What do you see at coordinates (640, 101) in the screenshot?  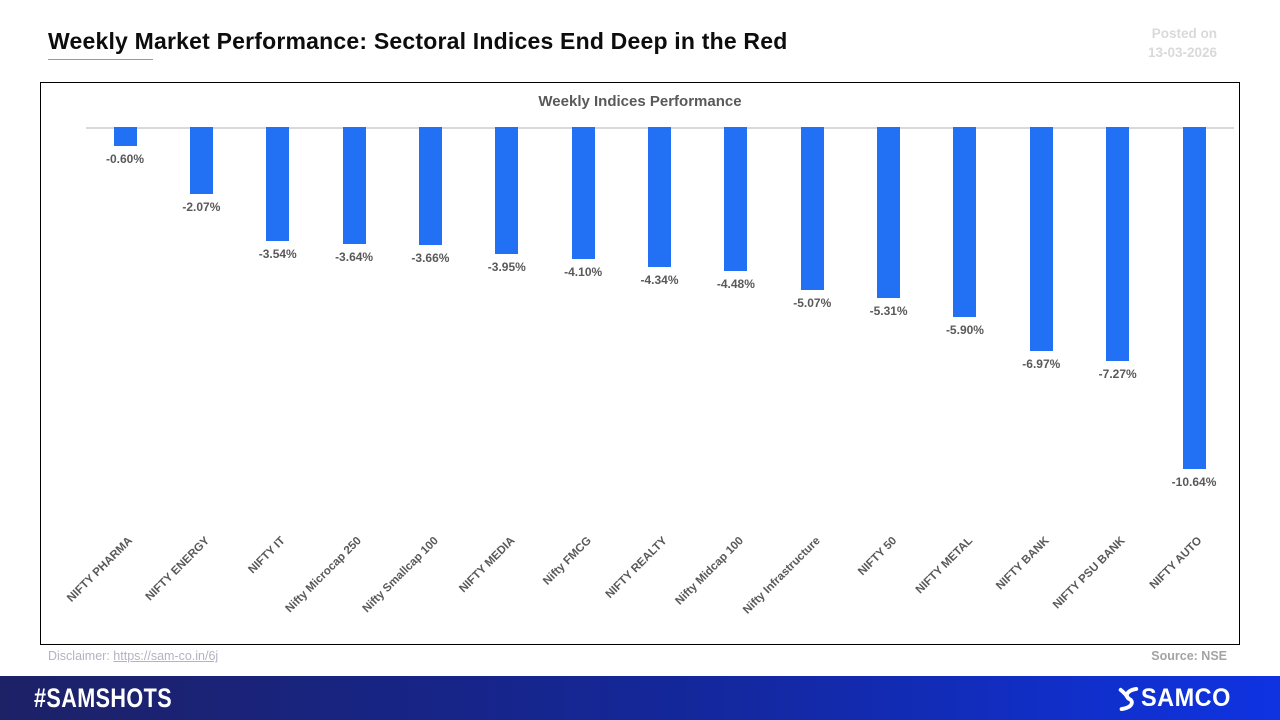 I see `chart-title: Weekly Indices Performance` at bounding box center [640, 101].